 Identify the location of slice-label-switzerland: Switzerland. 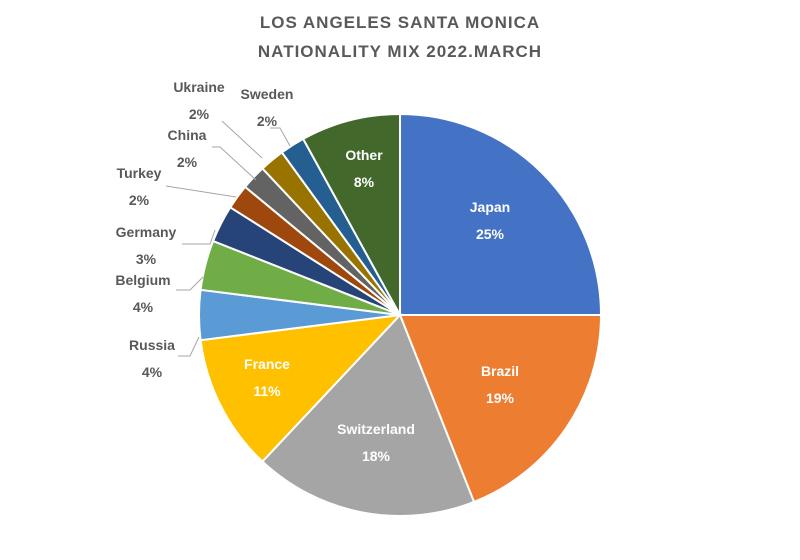
(376, 429).